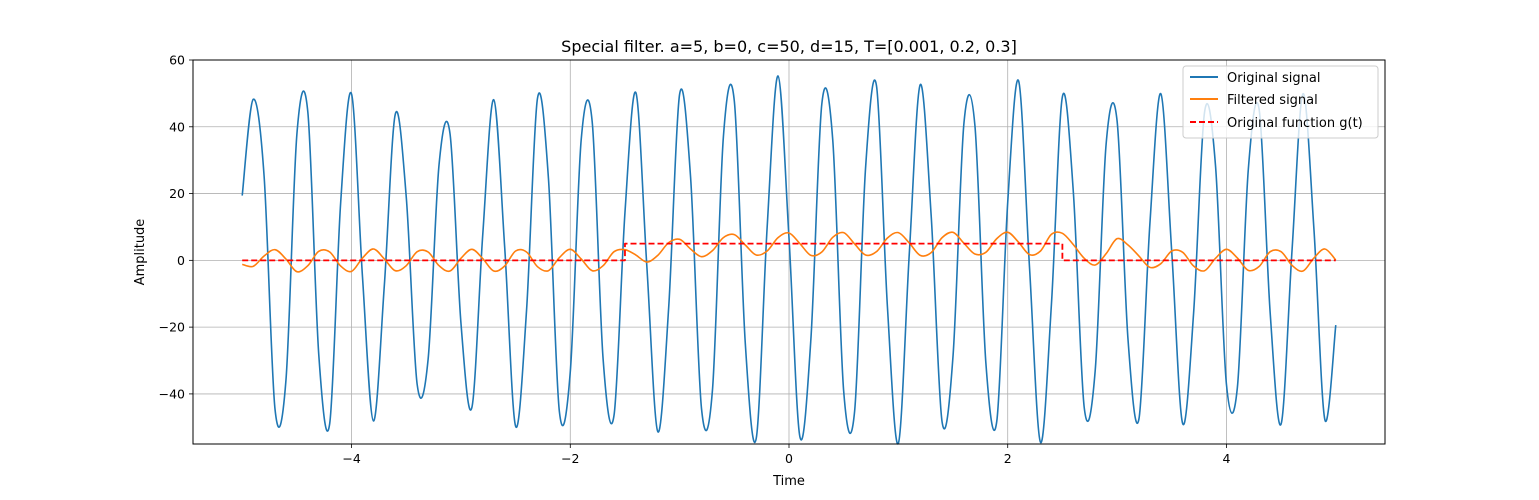 This screenshot has width=1539, height=500. Describe the element at coordinates (172, 327) in the screenshot. I see `y-tick-label: −20` at that location.